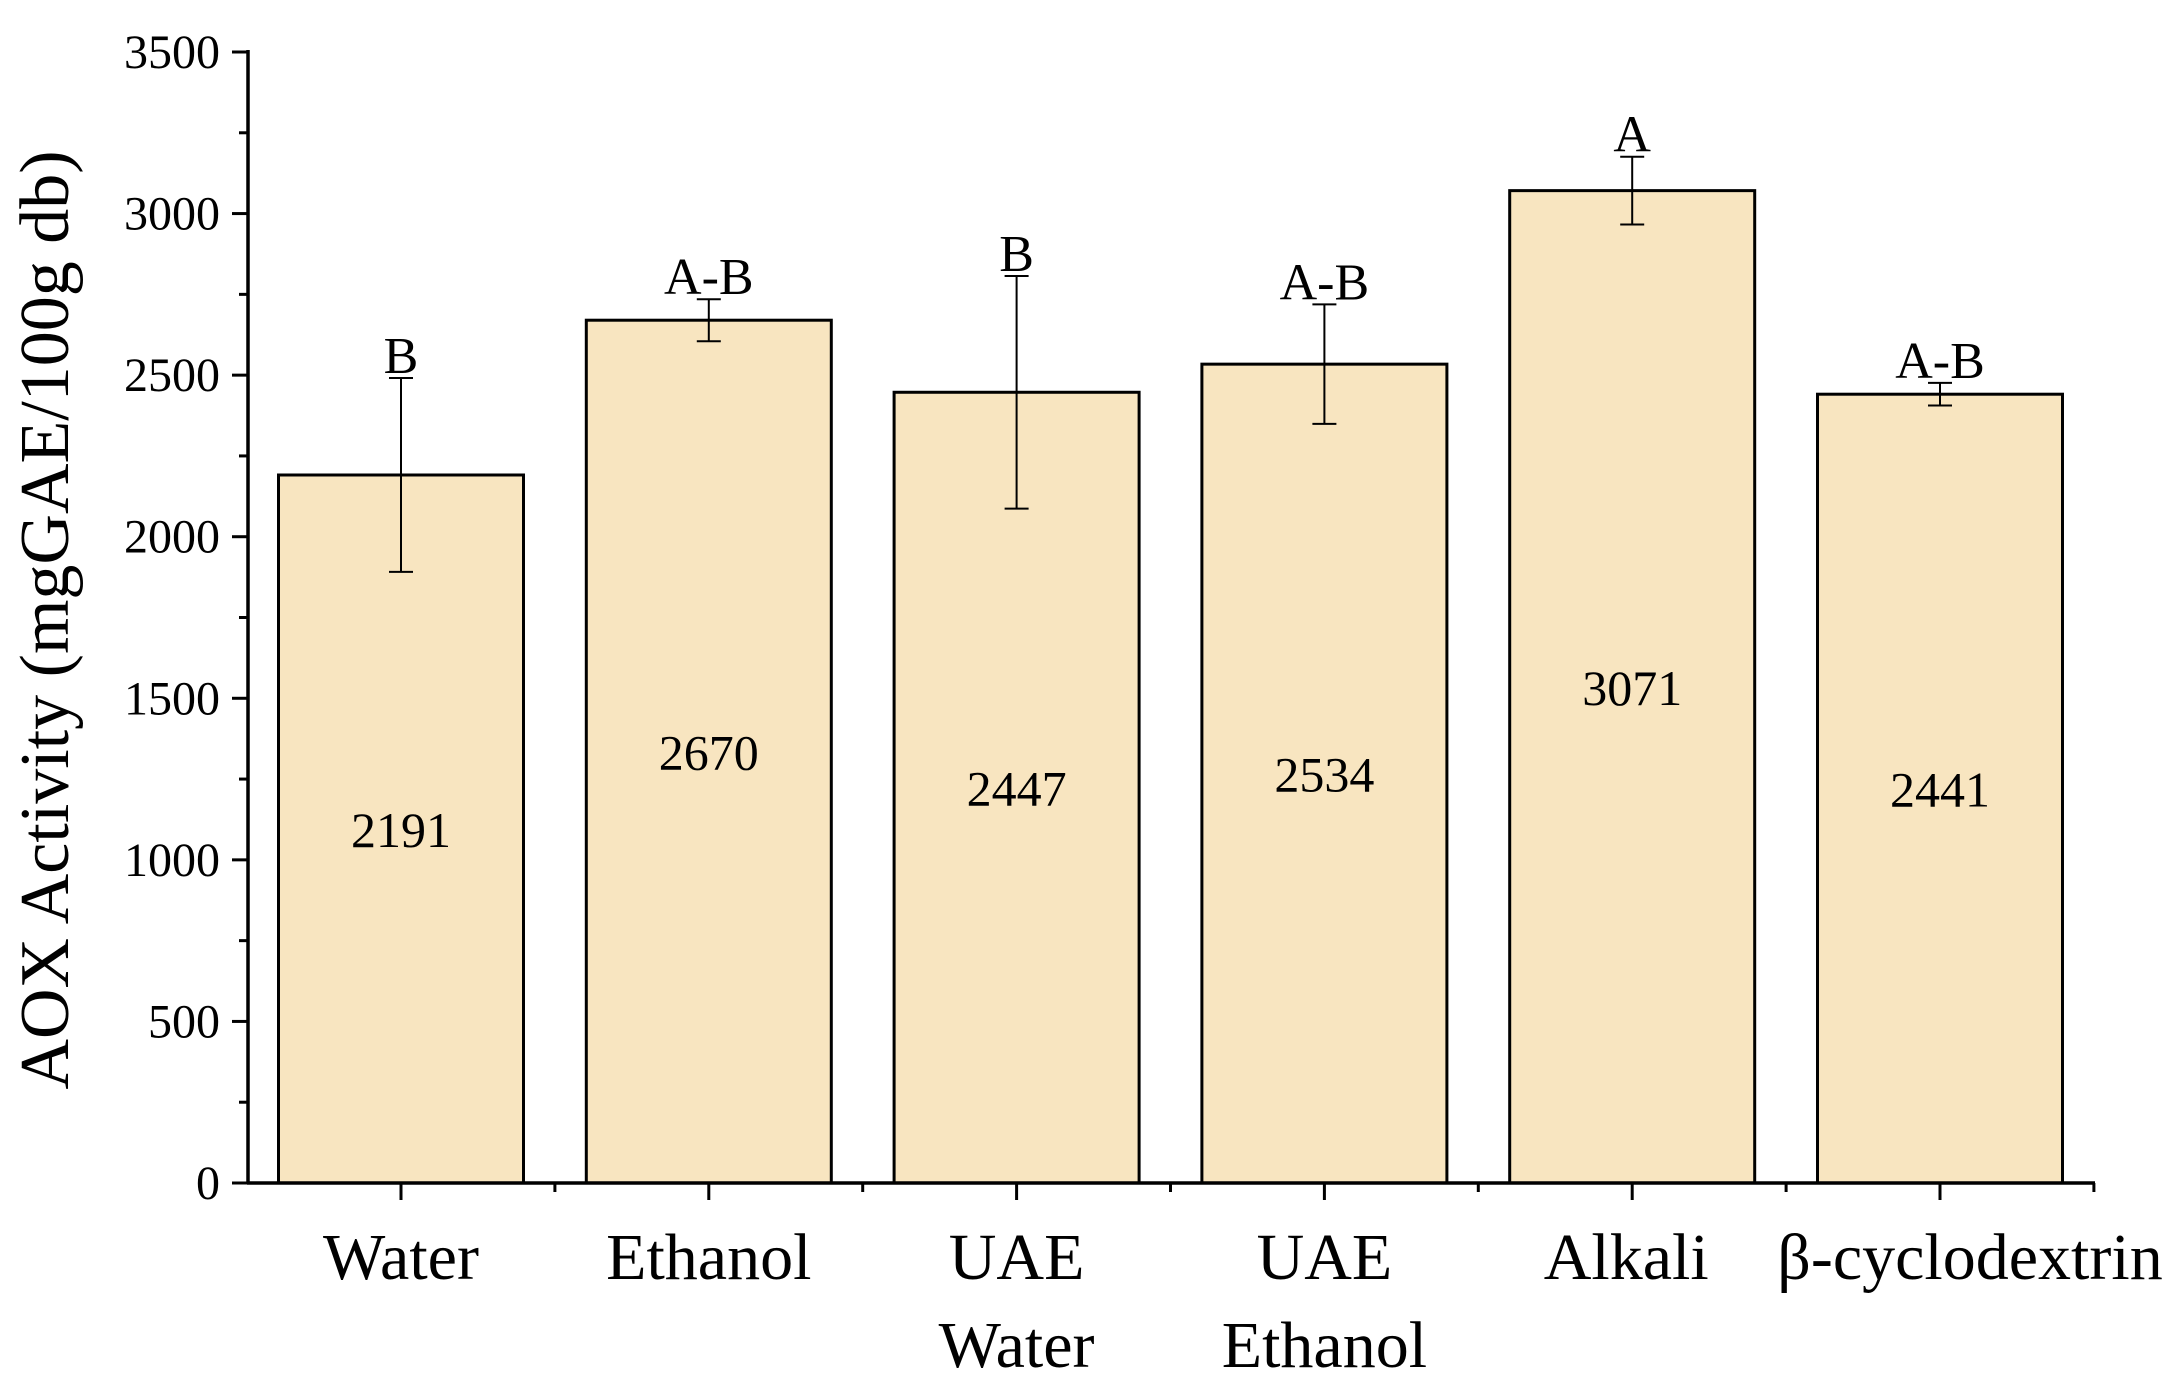  I want to click on y-tick-label-0: 0, so click(208, 1183).